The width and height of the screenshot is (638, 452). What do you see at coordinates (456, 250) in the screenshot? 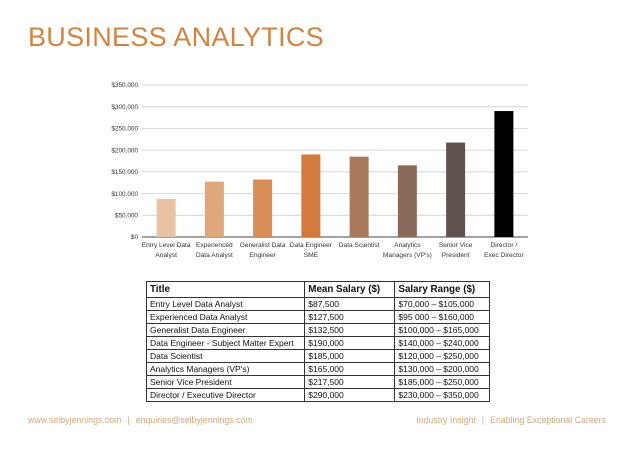
I see `x-tick-label: Senior Vice President` at bounding box center [456, 250].